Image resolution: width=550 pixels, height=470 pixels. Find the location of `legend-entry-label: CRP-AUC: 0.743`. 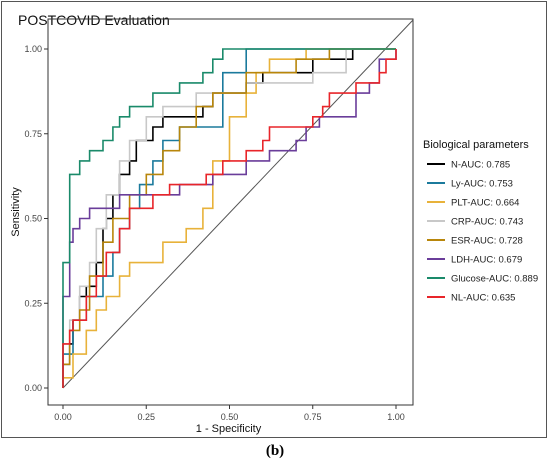

legend-entry-label: CRP-AUC: 0.743 is located at coordinates (487, 222).